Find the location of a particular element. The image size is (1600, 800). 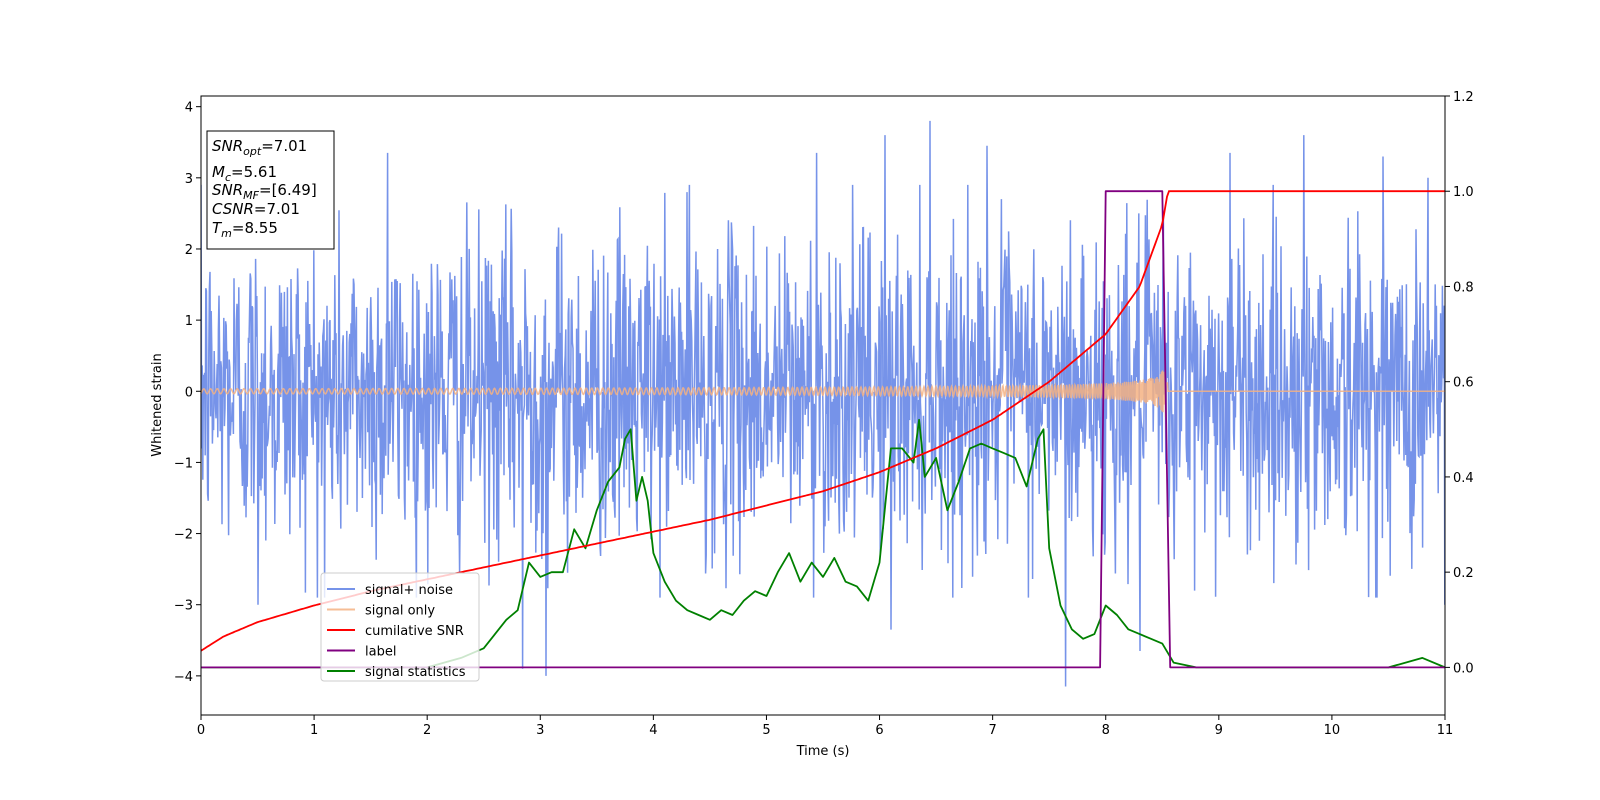

y-right-tick-label: 1.0 is located at coordinates (1463, 192).